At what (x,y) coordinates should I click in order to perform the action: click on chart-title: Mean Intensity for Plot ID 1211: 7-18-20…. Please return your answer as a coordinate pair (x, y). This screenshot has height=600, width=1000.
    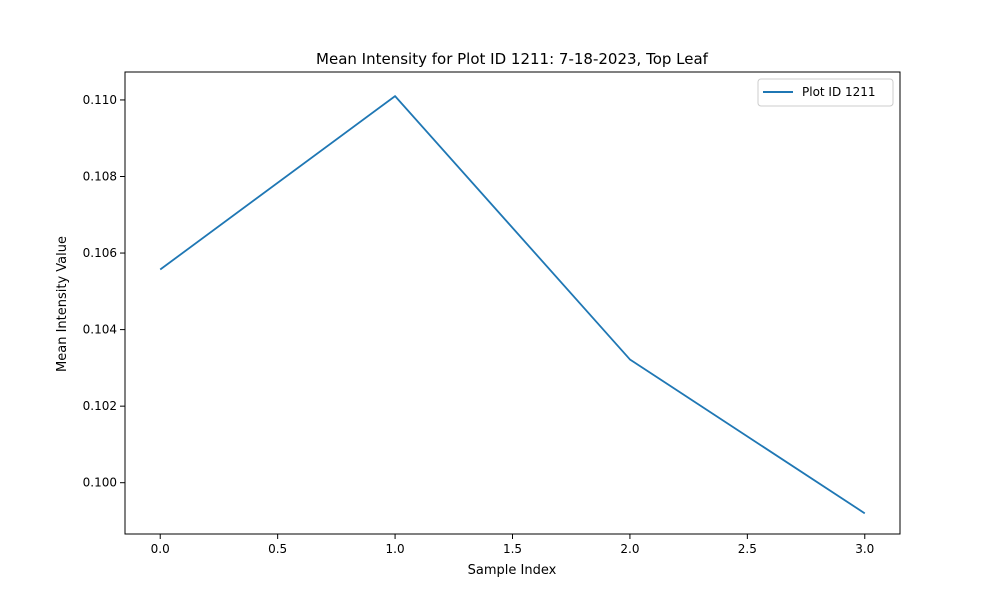
    Looking at the image, I should click on (512, 59).